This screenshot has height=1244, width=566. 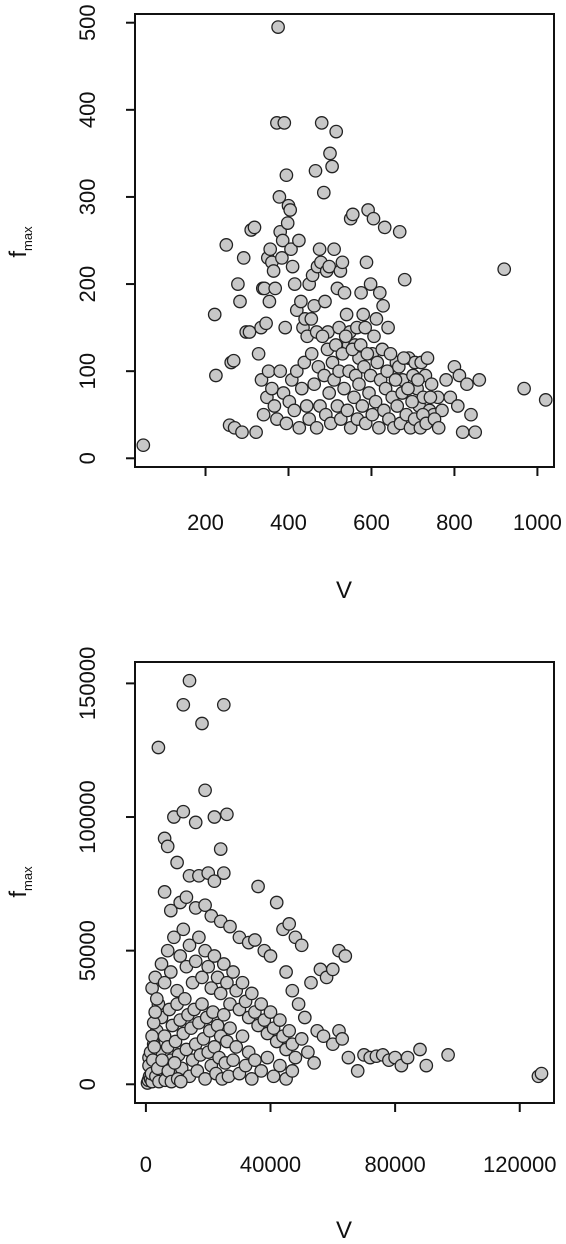 What do you see at coordinates (519, 1164) in the screenshot?
I see `bottom-x-tick-label: 120000` at bounding box center [519, 1164].